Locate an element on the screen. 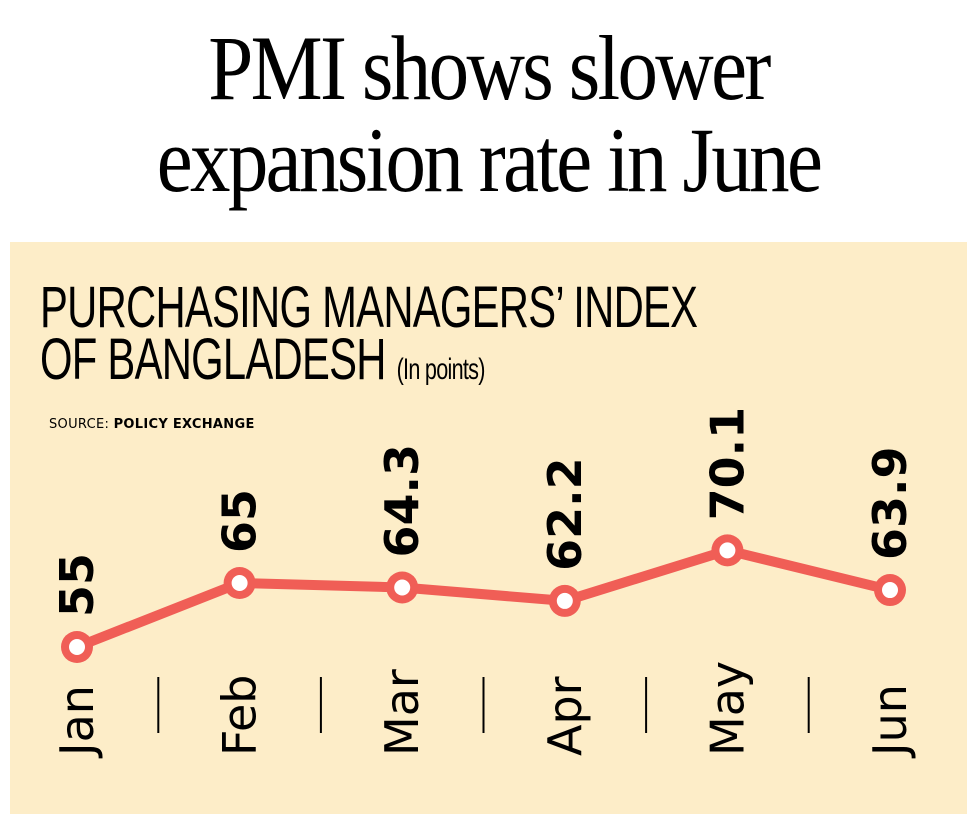 This screenshot has height=824, width=977. chart-unit: (In points) is located at coordinates (441, 369).